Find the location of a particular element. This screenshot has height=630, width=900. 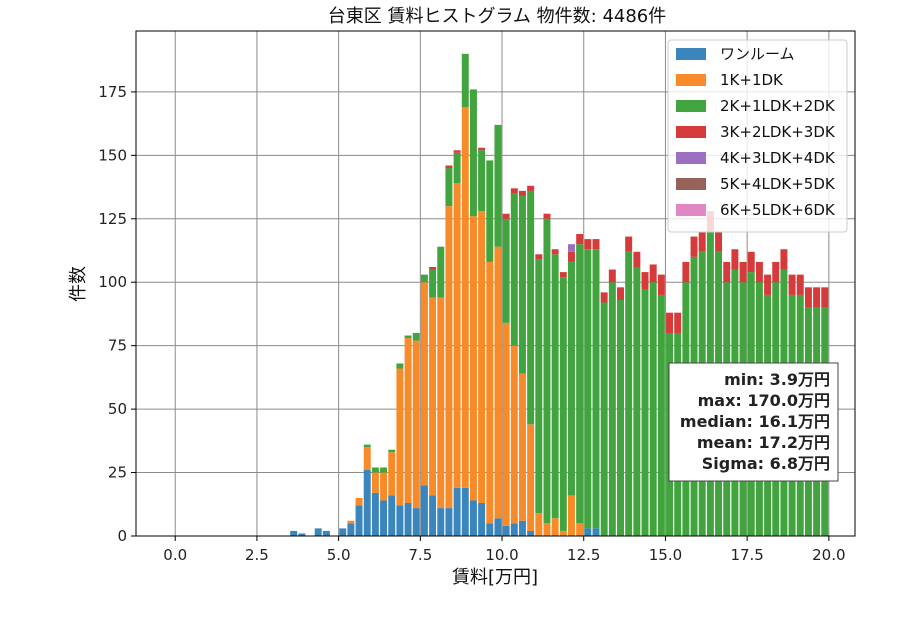

y-tick-label: 50 is located at coordinates (117, 409).